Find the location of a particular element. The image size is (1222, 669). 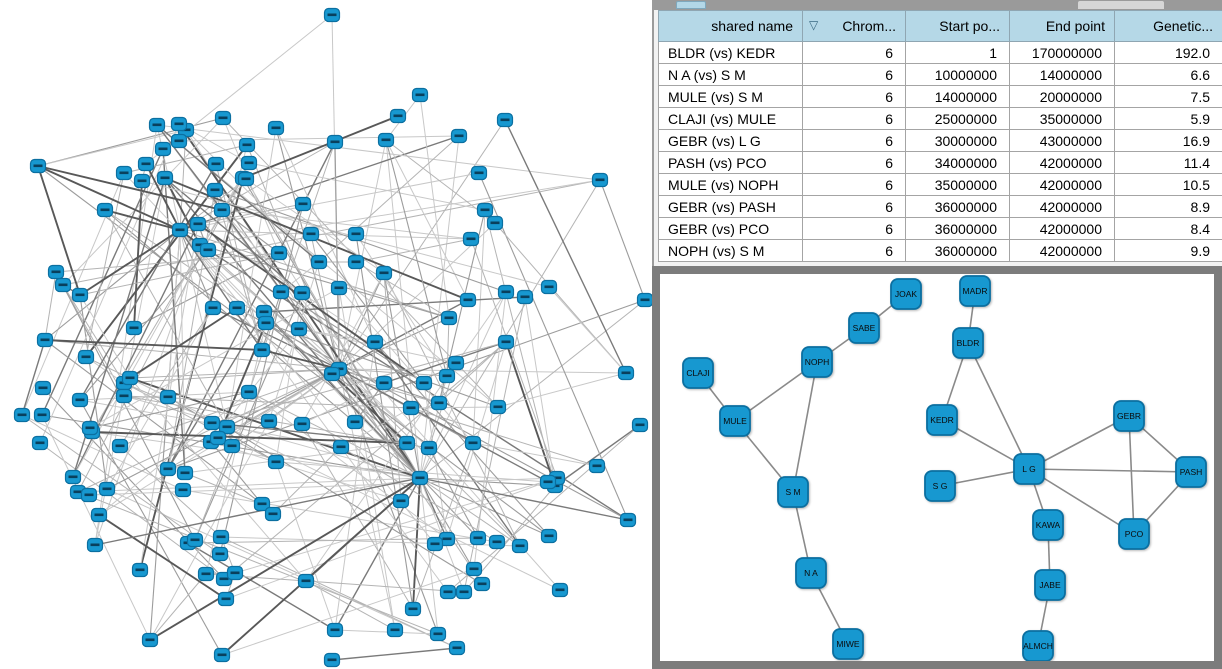

table-cell: GEBR (vs) L G is located at coordinates (730, 140).